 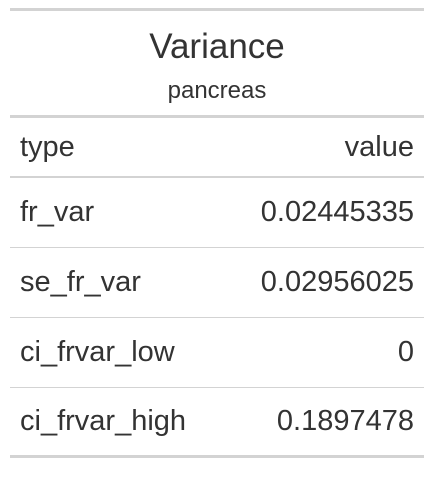 What do you see at coordinates (217, 283) in the screenshot?
I see `table-row: se_fr_var 0.02956025` at bounding box center [217, 283].